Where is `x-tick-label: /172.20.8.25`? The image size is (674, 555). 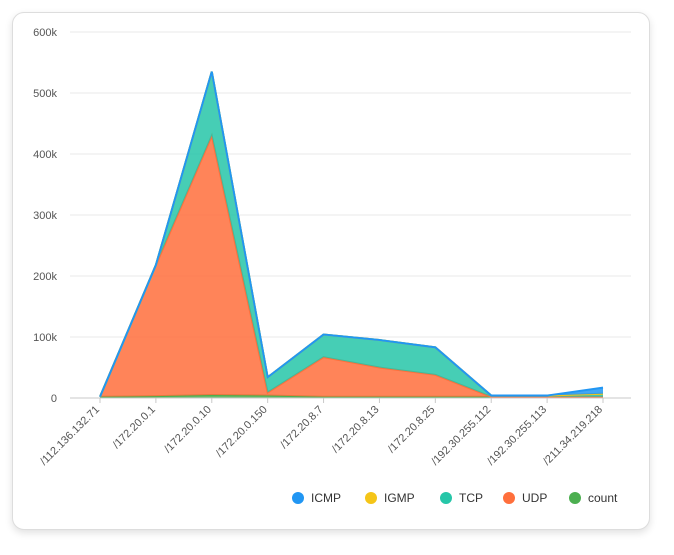 x-tick-label: /172.20.8.25 is located at coordinates (412, 430).